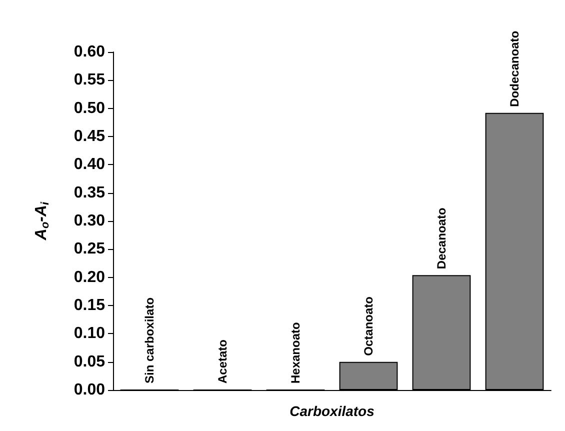 The image size is (565, 431). I want to click on y-tick-label: 0.30, so click(90, 221).